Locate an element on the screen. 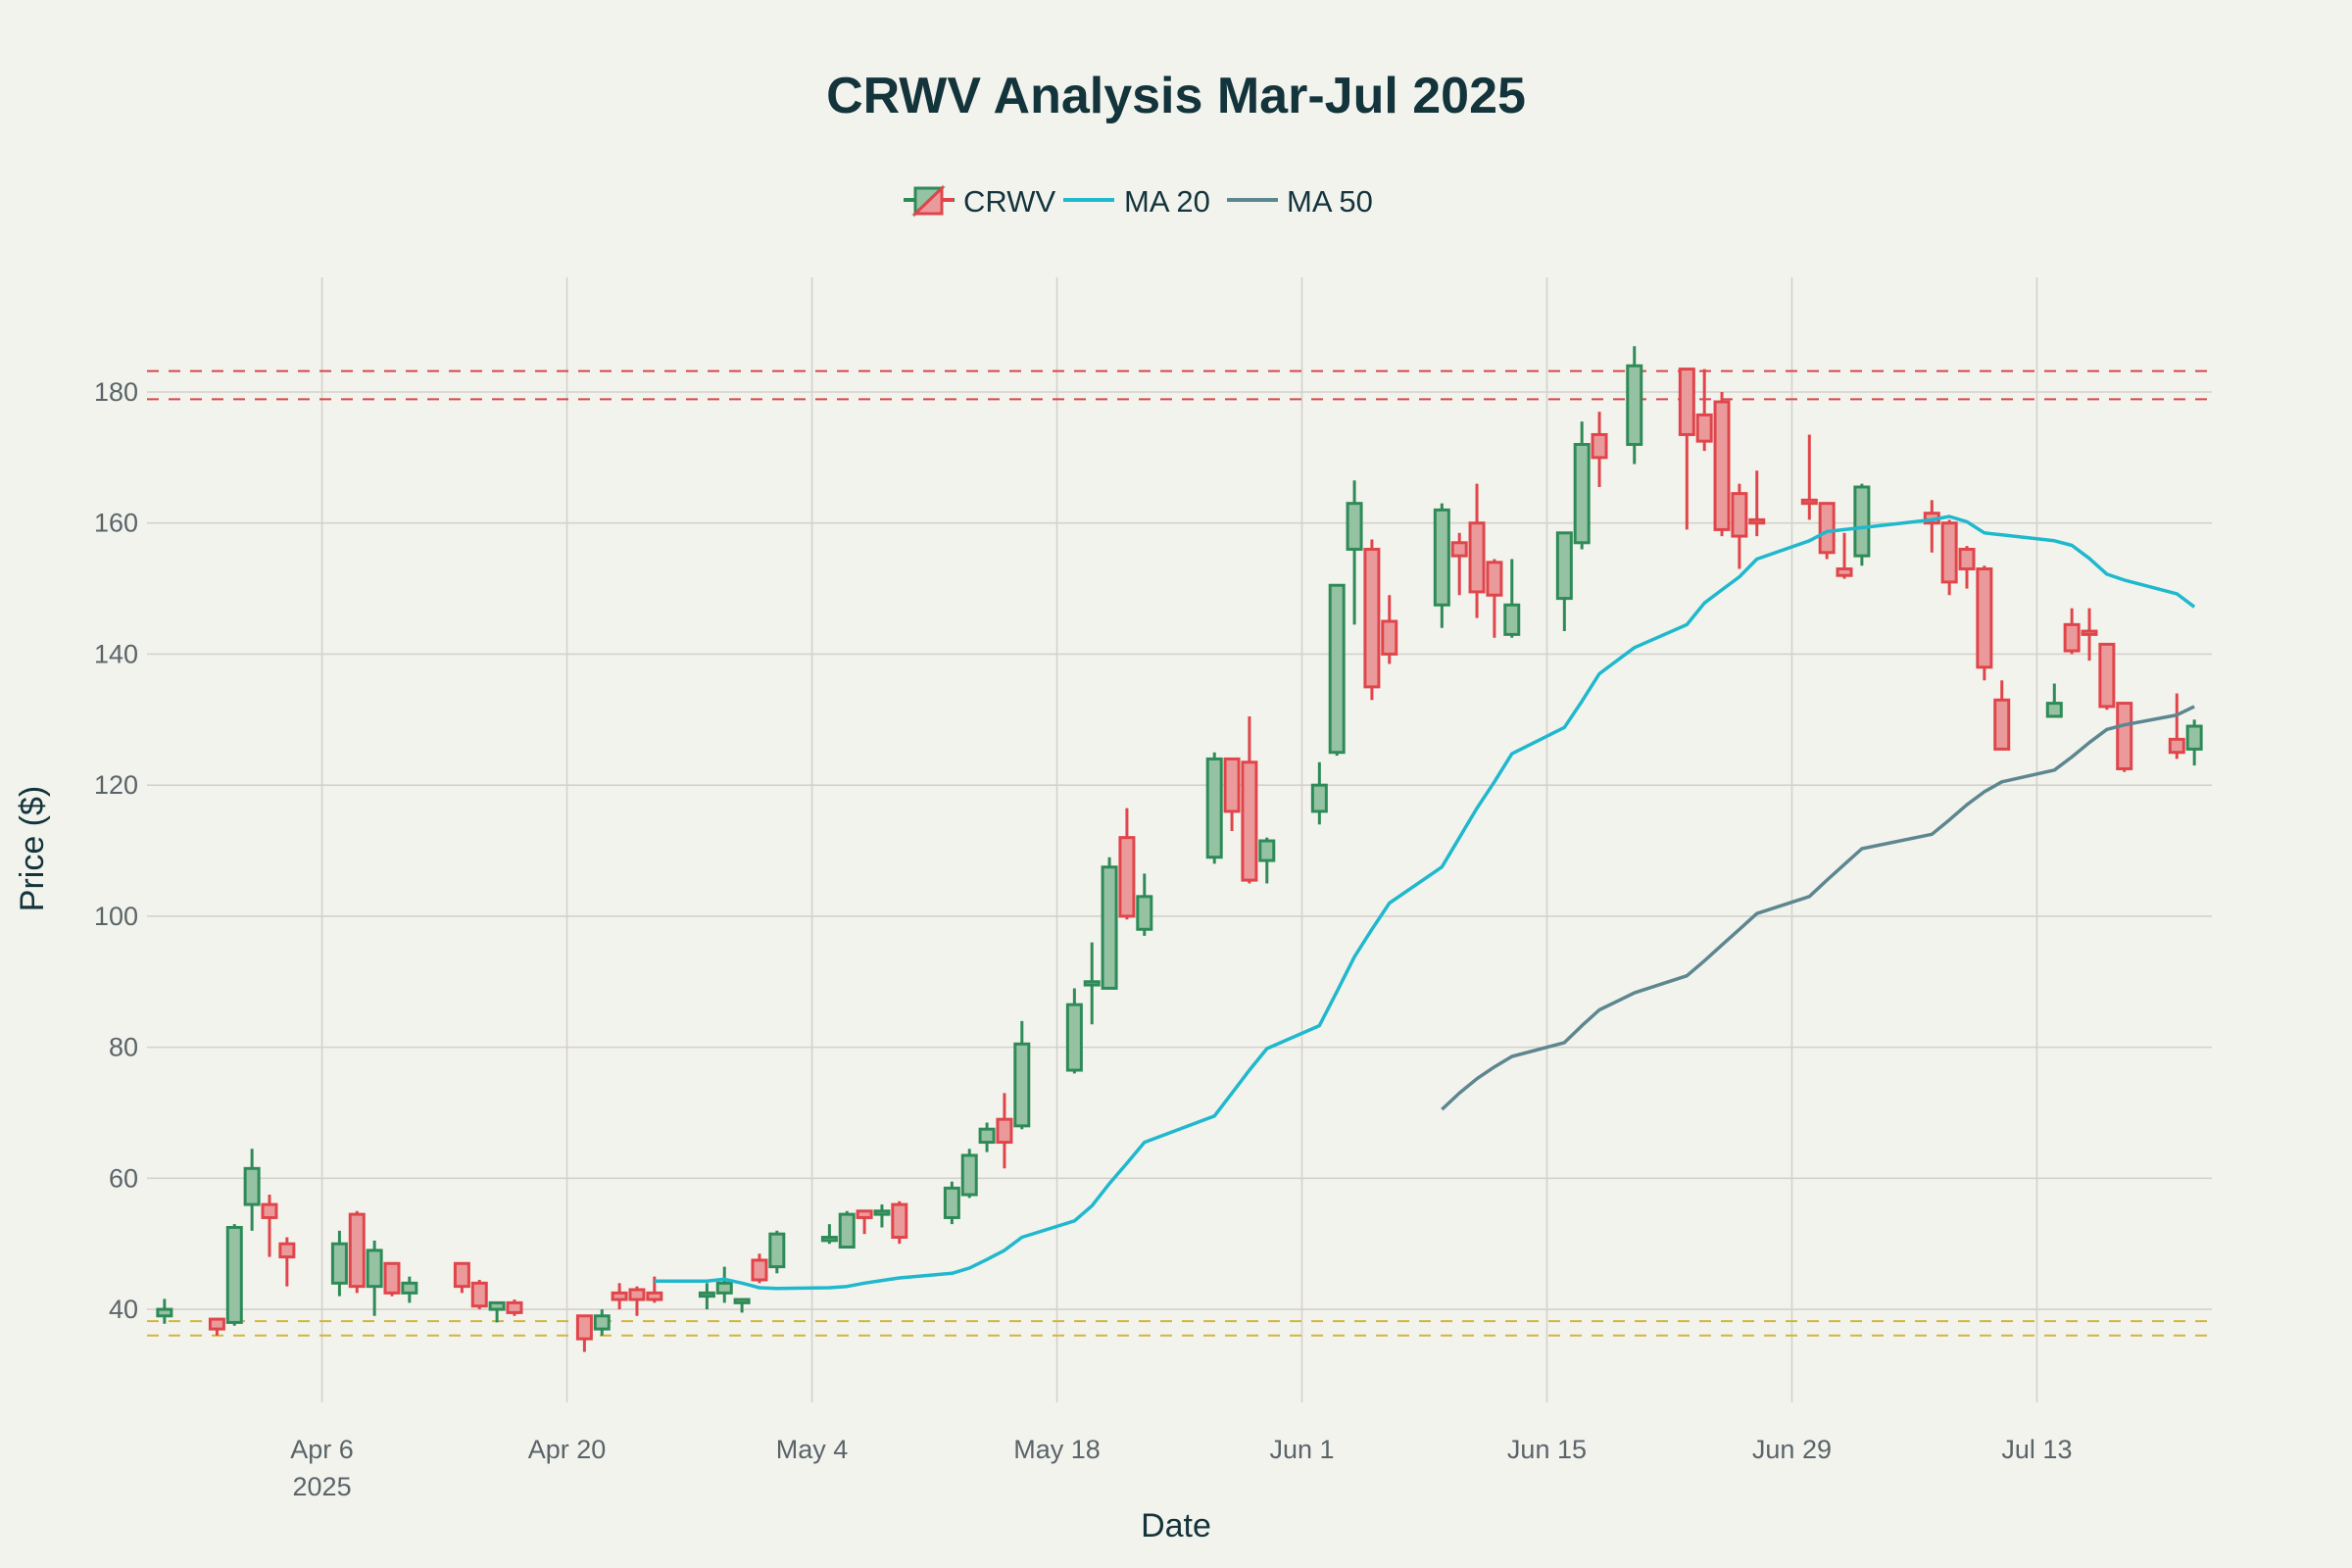 The image size is (2352, 1568). legend-label-crwv: CRWV is located at coordinates (1009, 201).